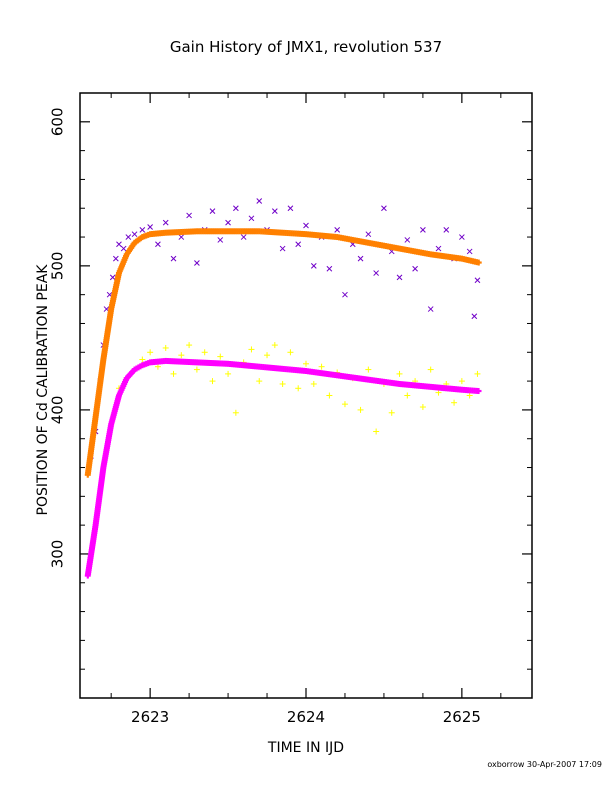 Image resolution: width=612 pixels, height=792 pixels. I want to click on x-axis-label: TIME IN IJD, so click(306, 748).